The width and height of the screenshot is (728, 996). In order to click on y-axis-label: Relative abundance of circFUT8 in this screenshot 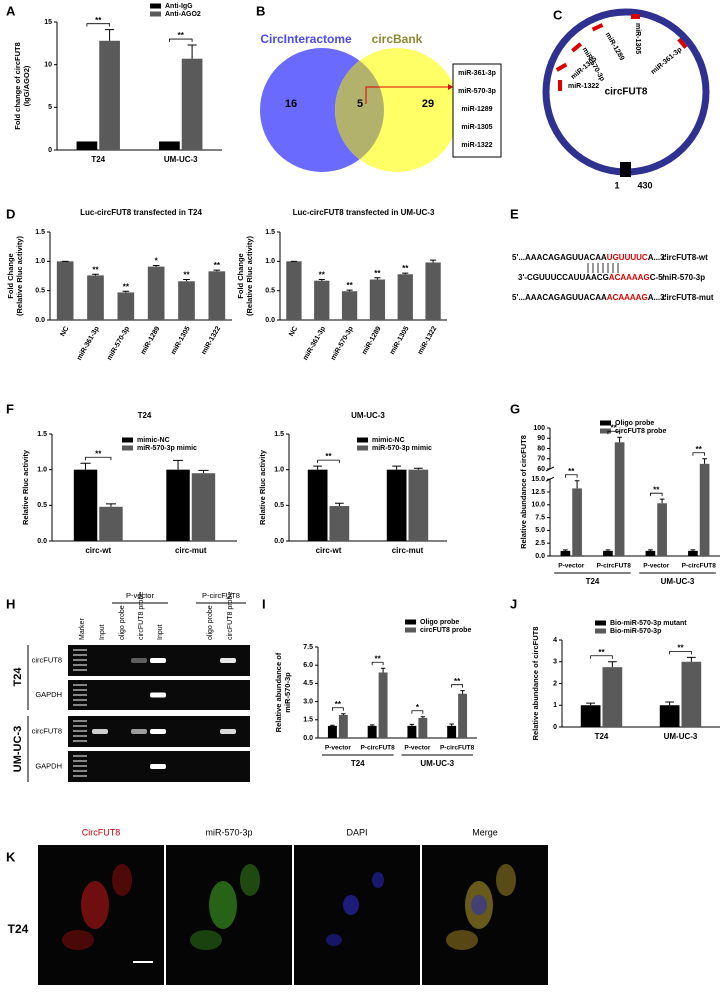, I will do `click(535, 684)`.